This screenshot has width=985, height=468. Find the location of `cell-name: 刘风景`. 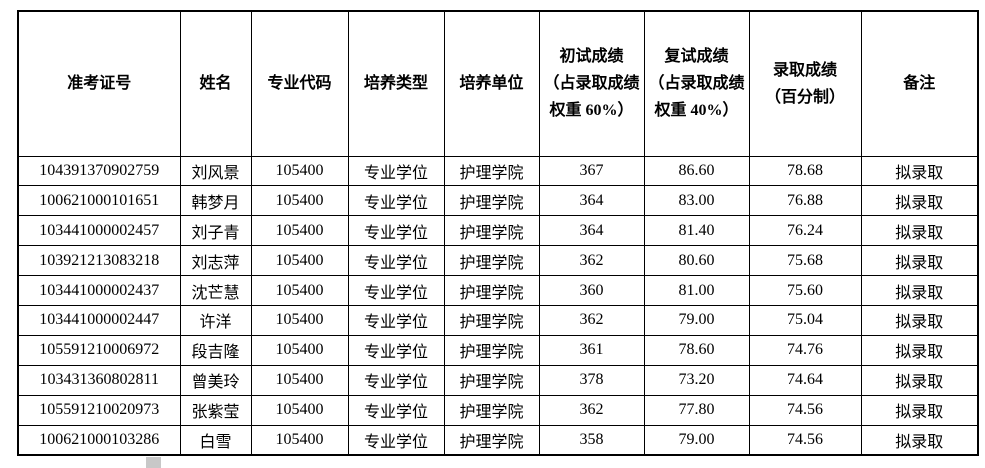

cell-name: 刘风景 is located at coordinates (215, 171).